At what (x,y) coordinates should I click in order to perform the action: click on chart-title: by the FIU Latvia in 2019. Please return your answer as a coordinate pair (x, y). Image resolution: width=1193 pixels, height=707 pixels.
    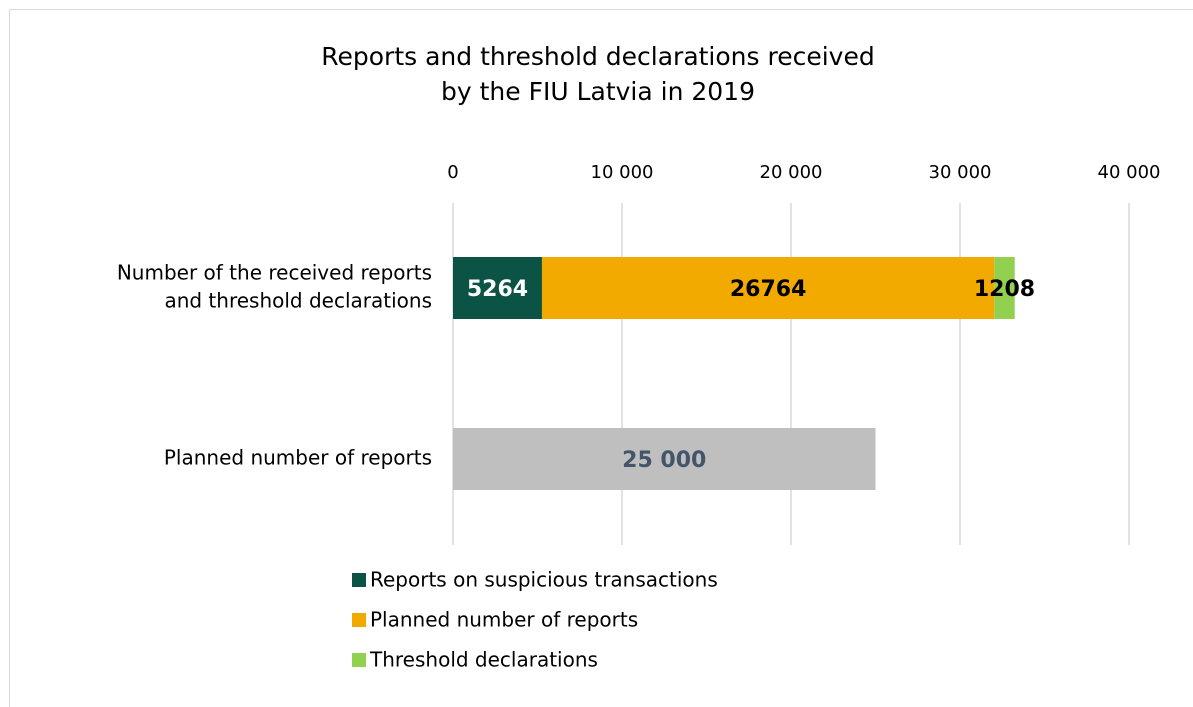
    Looking at the image, I should click on (598, 91).